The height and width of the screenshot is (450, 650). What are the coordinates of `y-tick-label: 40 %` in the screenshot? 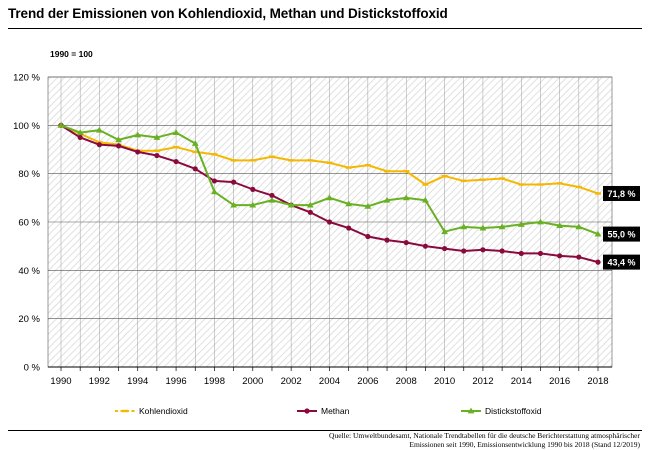 It's located at (29, 271).